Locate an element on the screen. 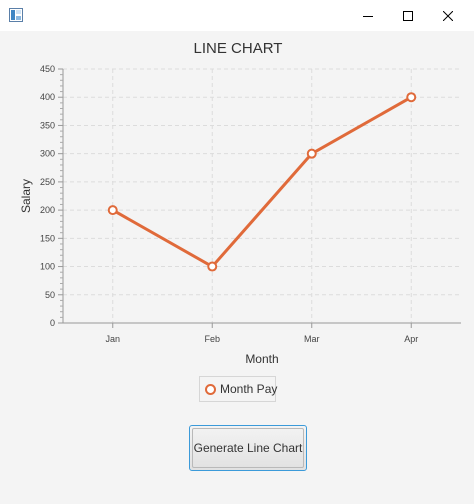 This screenshot has width=474, height=504. y-axis-label: Salary is located at coordinates (26, 196).